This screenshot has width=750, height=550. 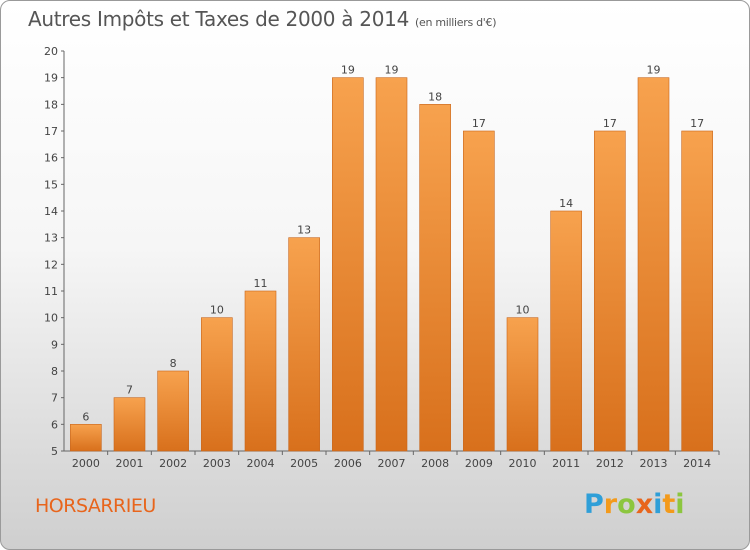 I want to click on bar-2002, so click(x=173, y=411).